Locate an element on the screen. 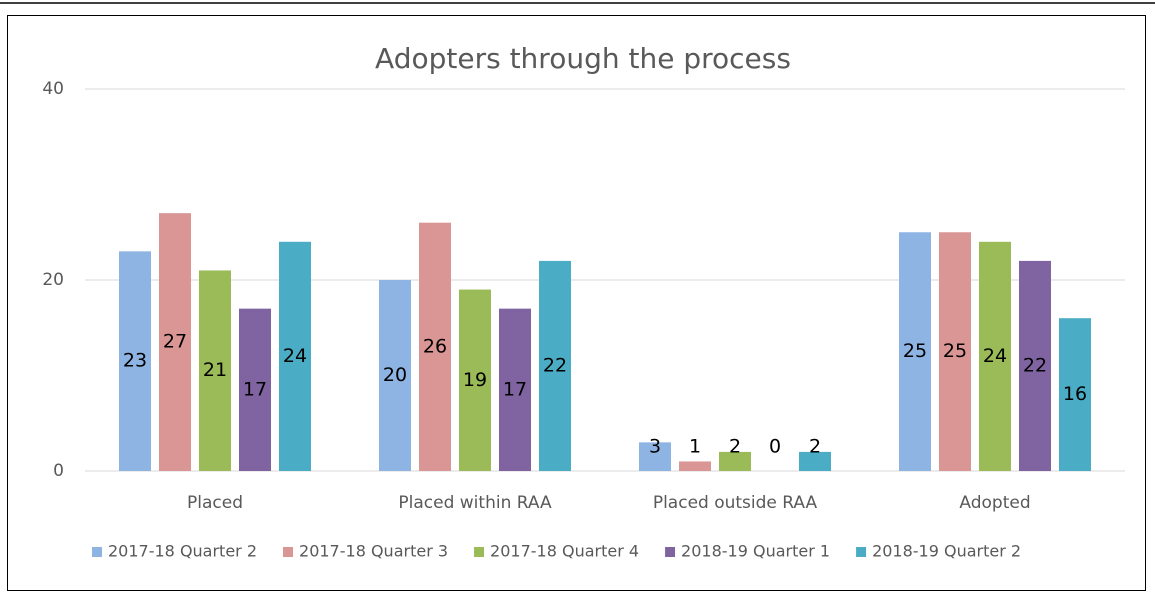 Image resolution: width=1155 pixels, height=601 pixels. y-tick-label: 40 is located at coordinates (53, 89).